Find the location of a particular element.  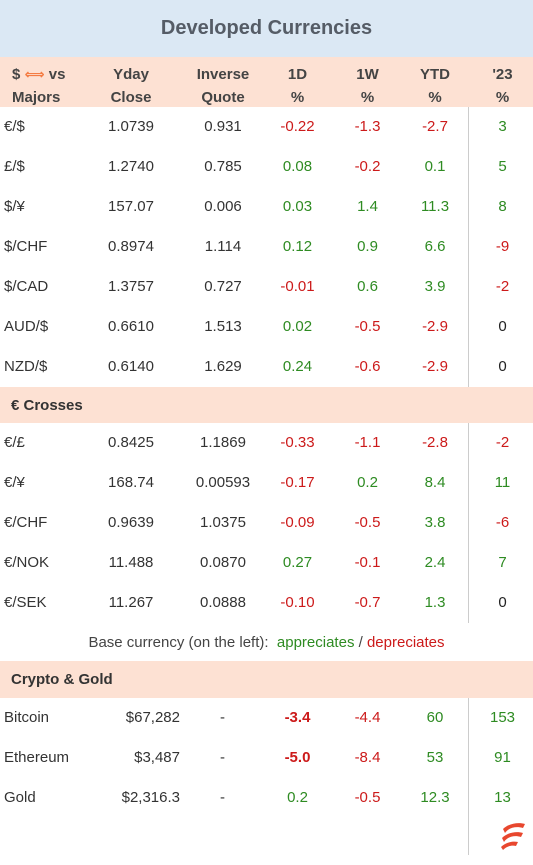

legend-prefix: Base currency (on the left): is located at coordinates (178, 642).